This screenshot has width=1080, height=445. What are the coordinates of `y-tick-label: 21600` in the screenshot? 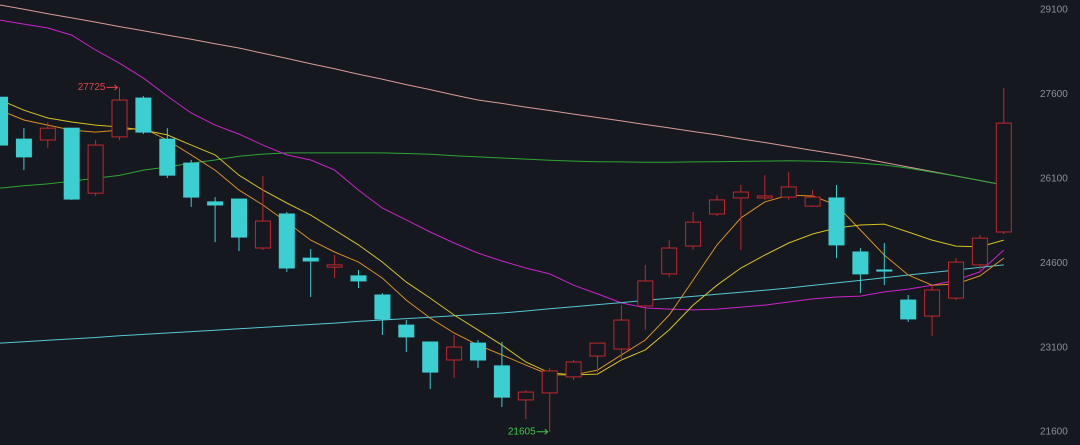 It's located at (1054, 432).